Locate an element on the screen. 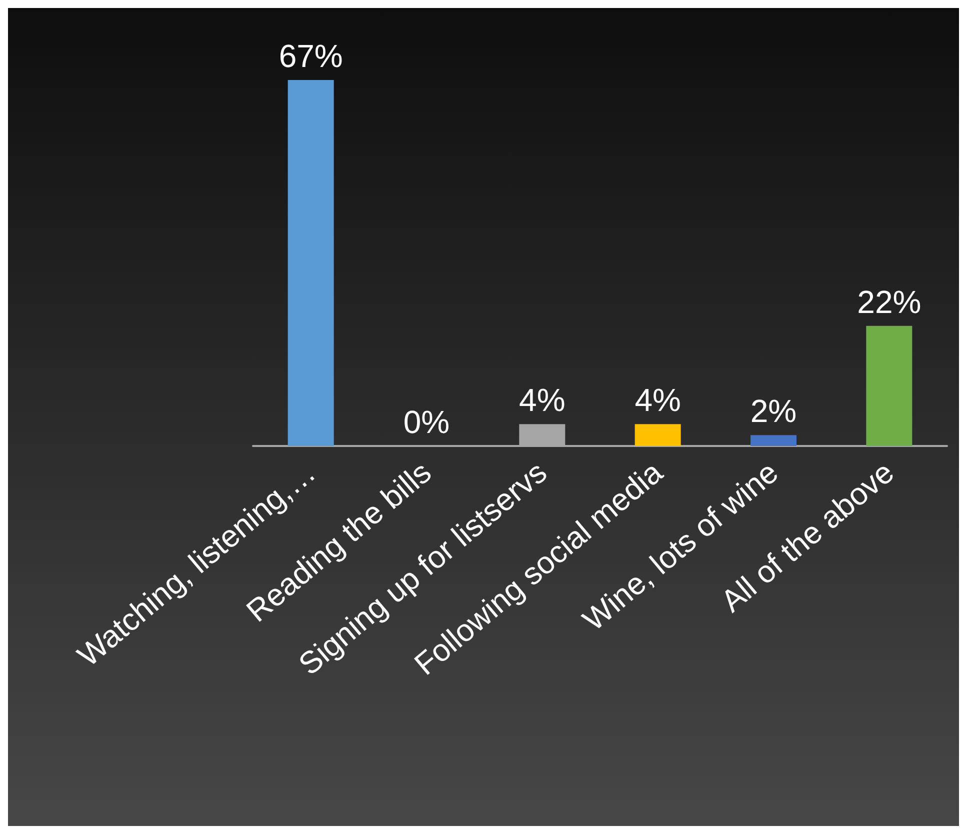 Image resolution: width=967 pixels, height=834 pixels. data-label: 67% is located at coordinates (310, 56).